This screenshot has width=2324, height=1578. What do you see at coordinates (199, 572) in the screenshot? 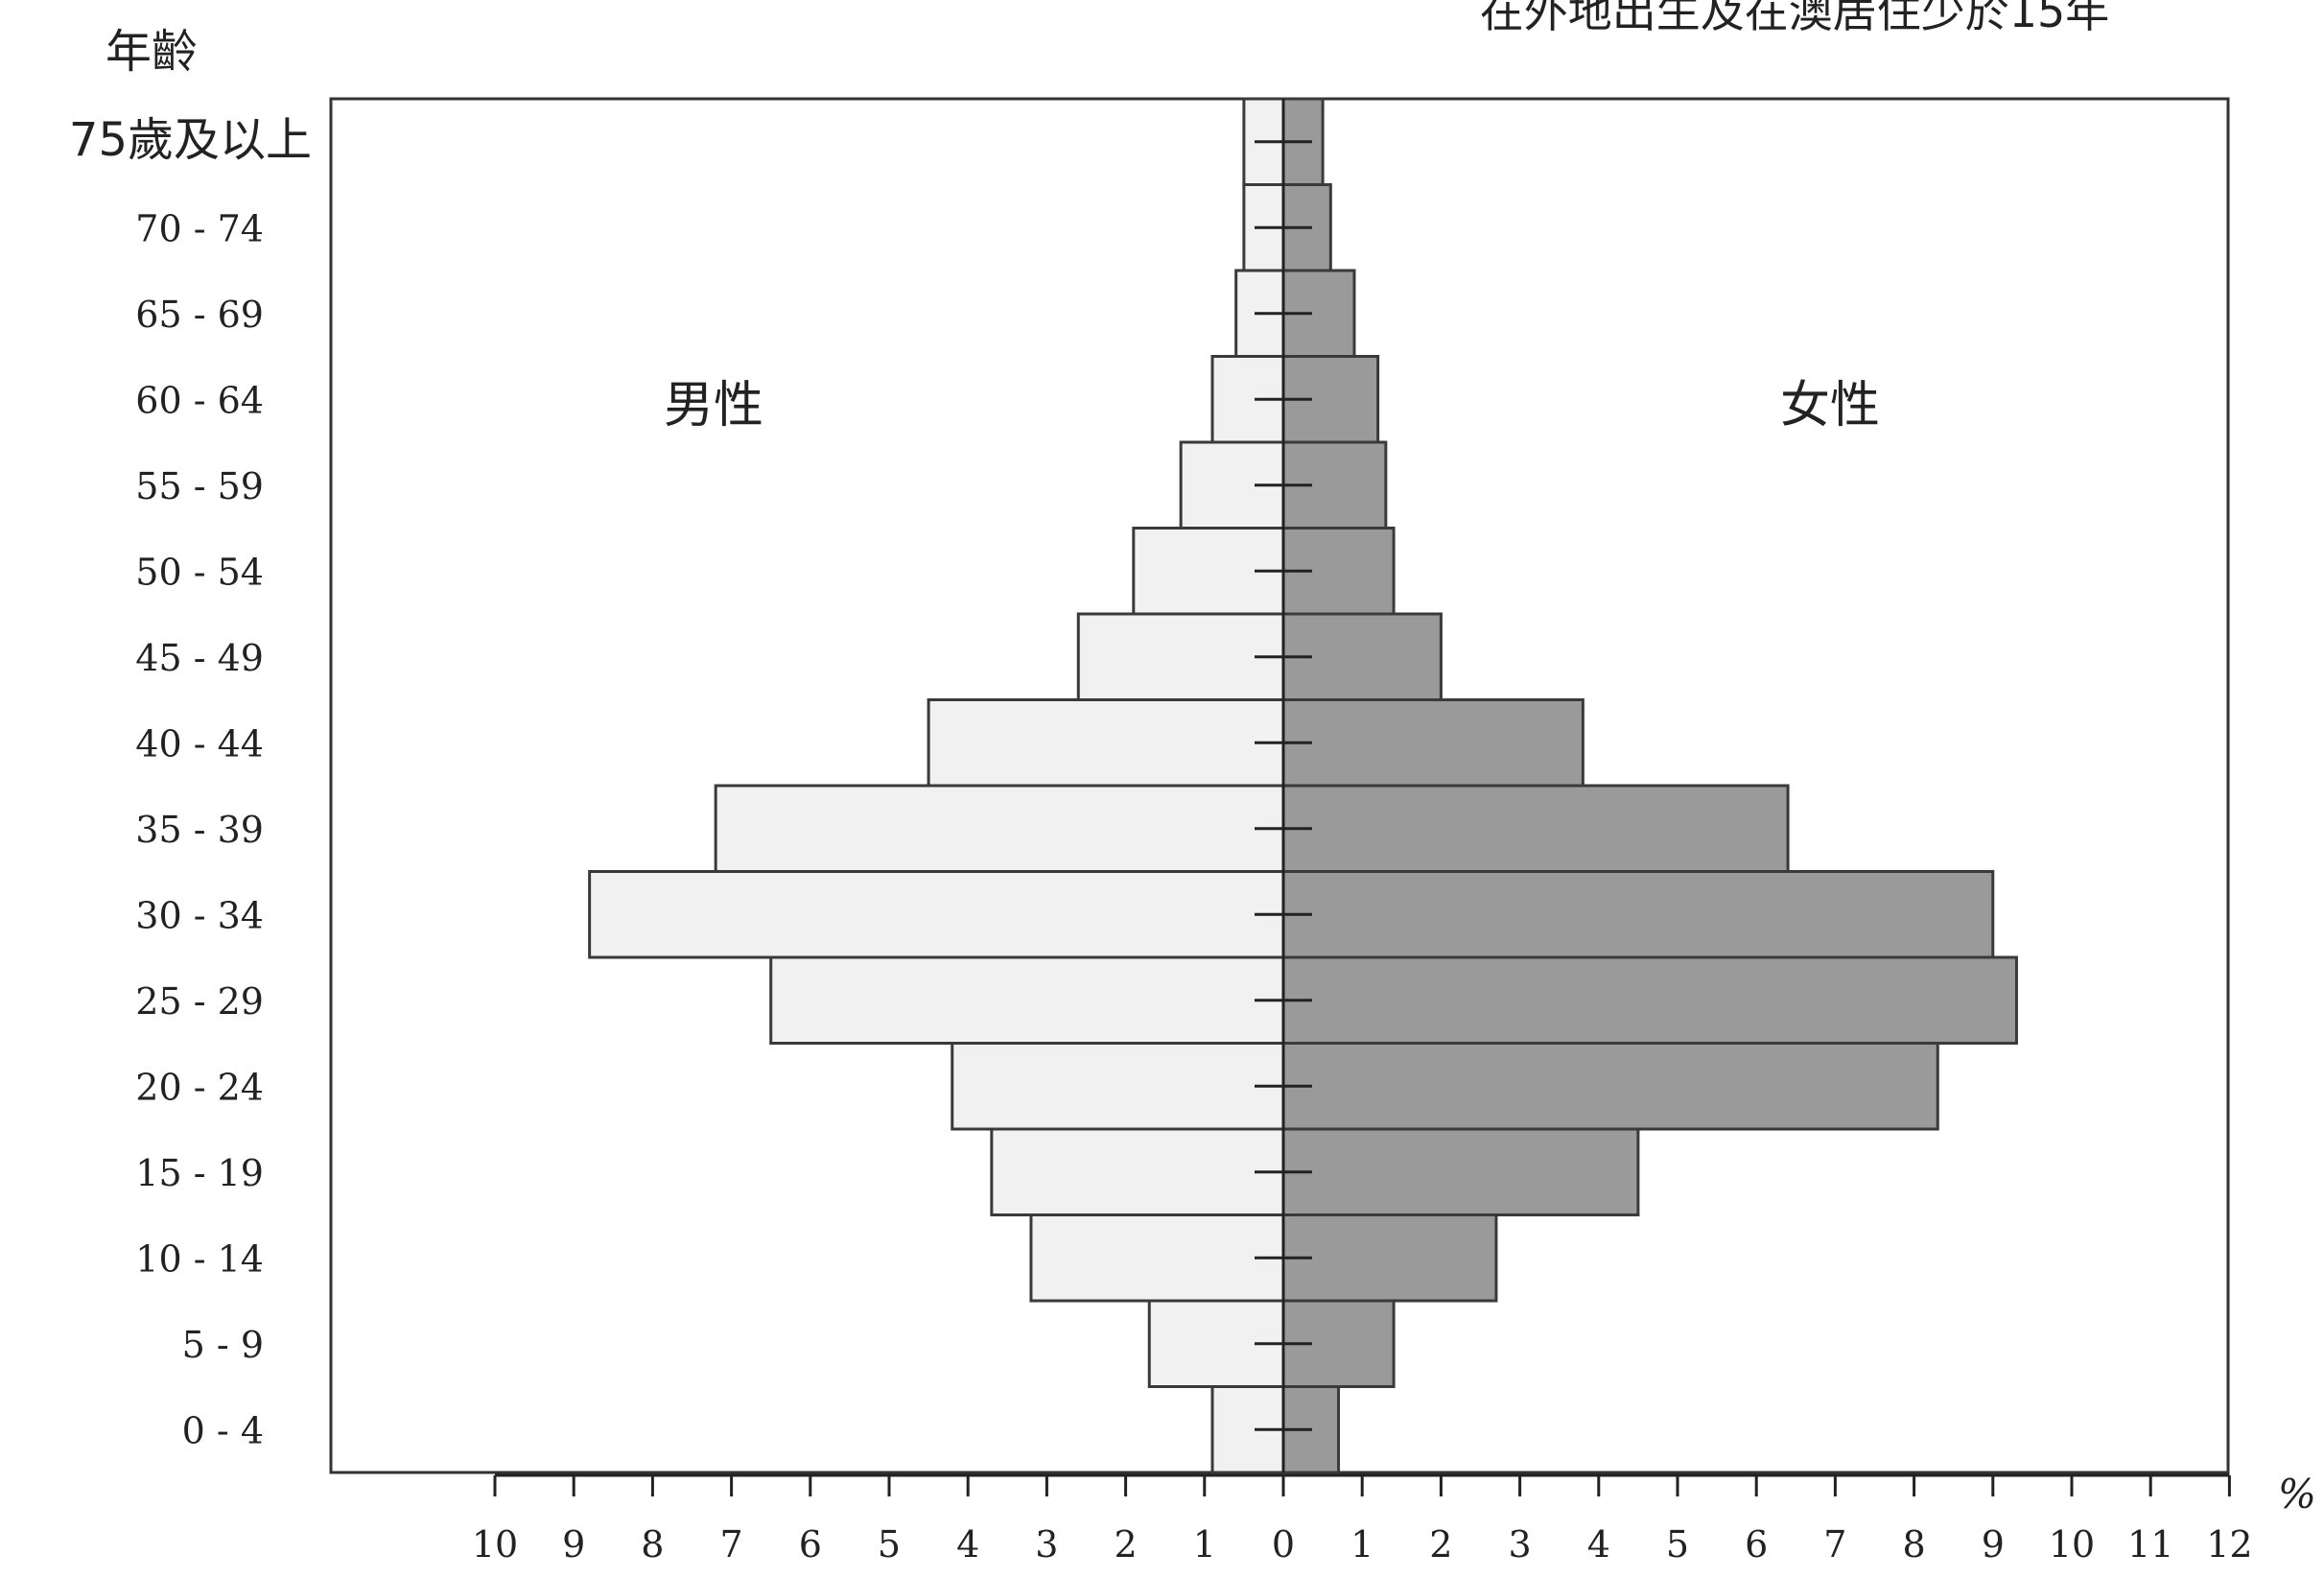
I see `y-tick-label: 50 - 54` at bounding box center [199, 572].